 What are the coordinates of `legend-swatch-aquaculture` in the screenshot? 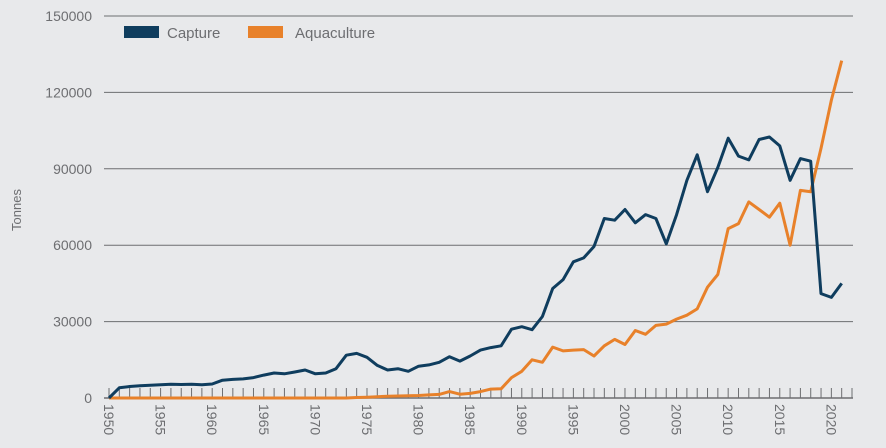 It's located at (265, 32).